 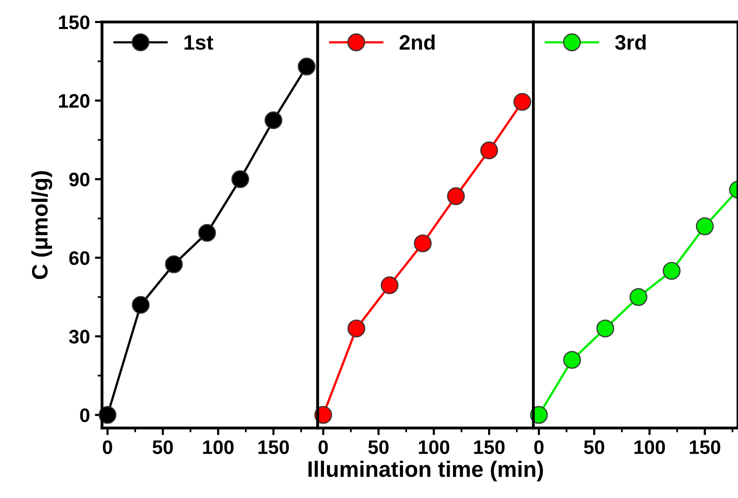 What do you see at coordinates (79, 258) in the screenshot?
I see `y-tick-label: 60` at bounding box center [79, 258].